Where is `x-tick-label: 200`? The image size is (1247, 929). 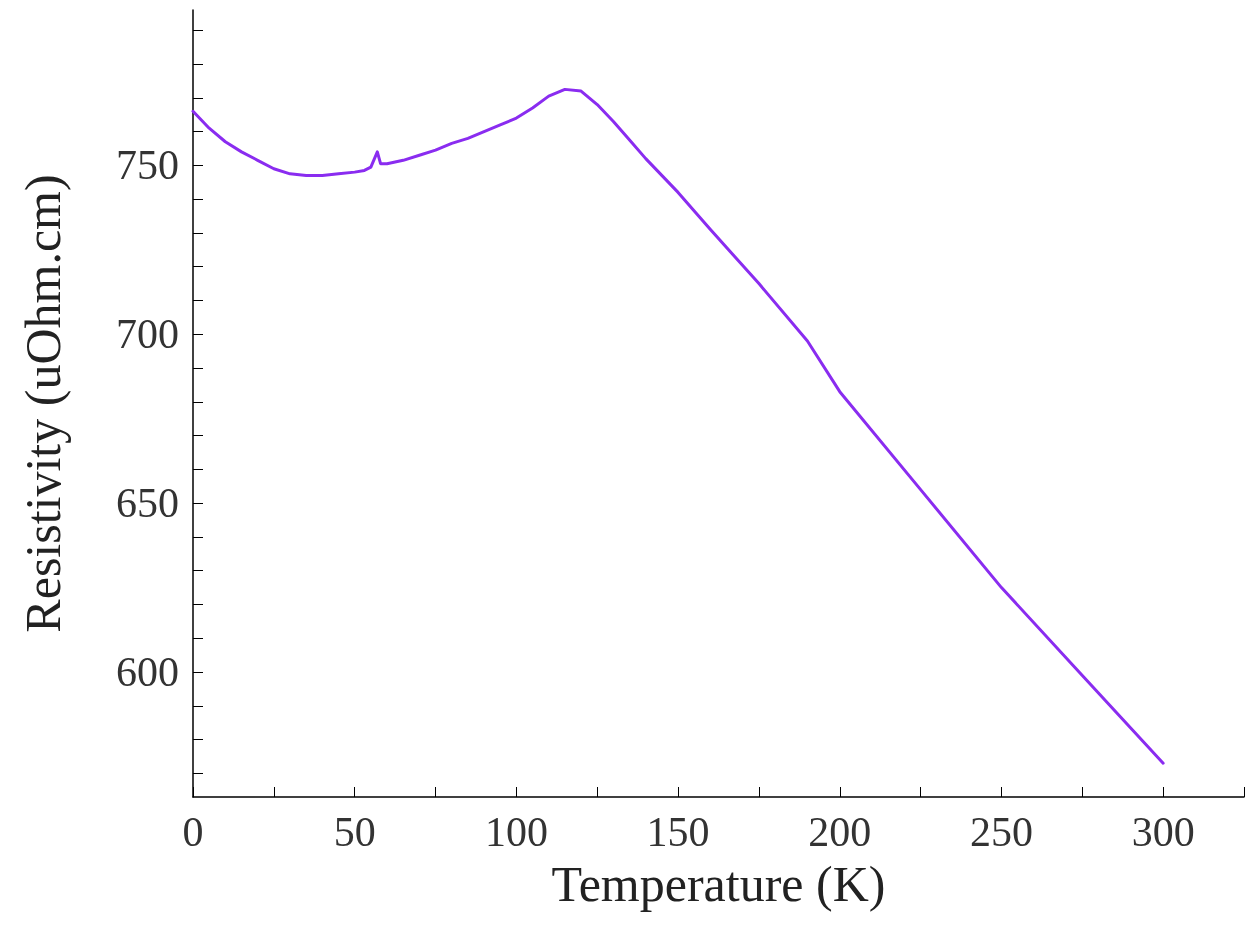 x-tick-label: 200 is located at coordinates (840, 832).